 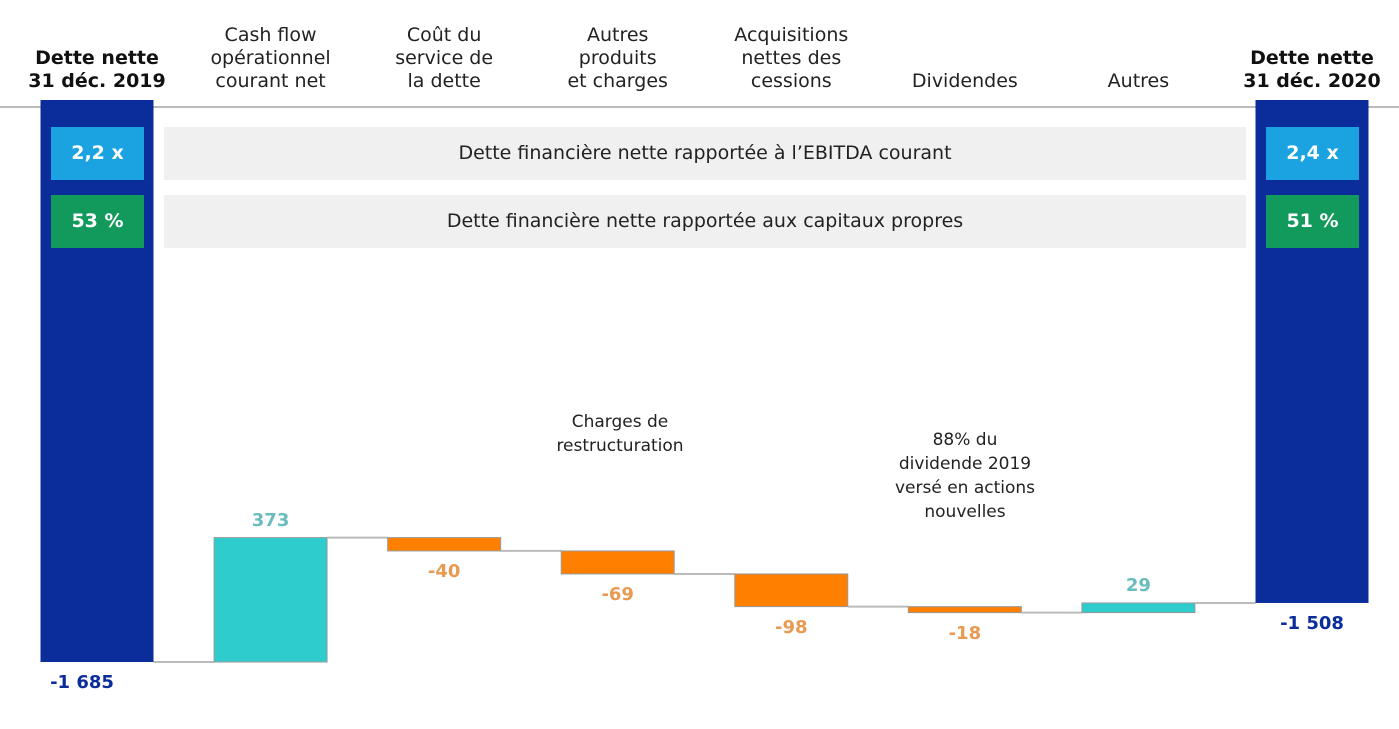 What do you see at coordinates (97, 221) in the screenshot?
I see `ratio-value: 53 %` at bounding box center [97, 221].